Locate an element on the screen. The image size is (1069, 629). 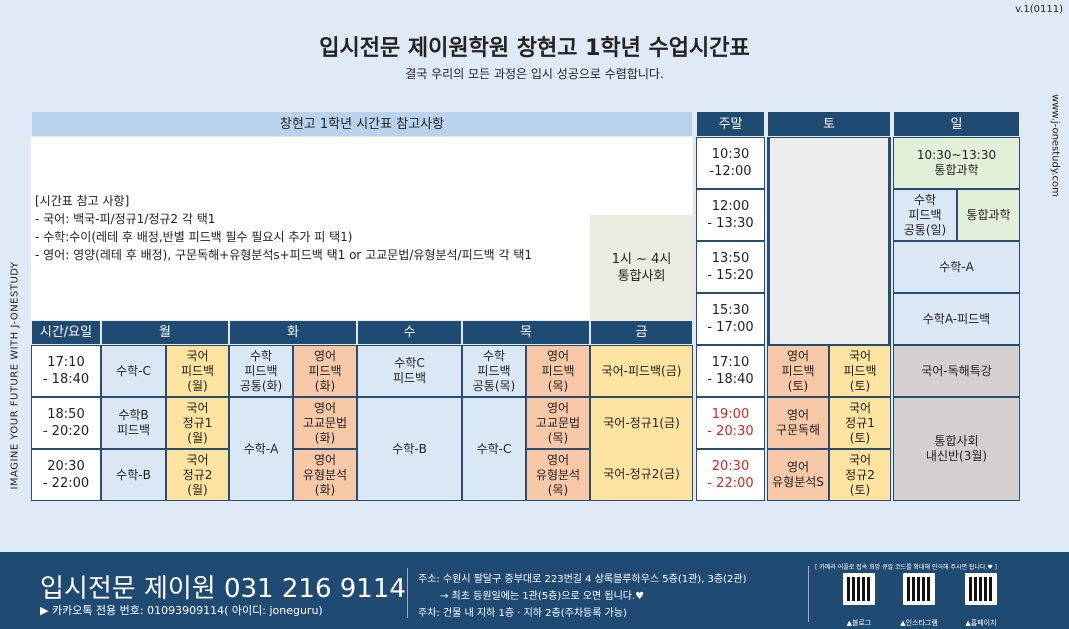
time-slot: 18:50 - 20:20 is located at coordinates (66, 423).